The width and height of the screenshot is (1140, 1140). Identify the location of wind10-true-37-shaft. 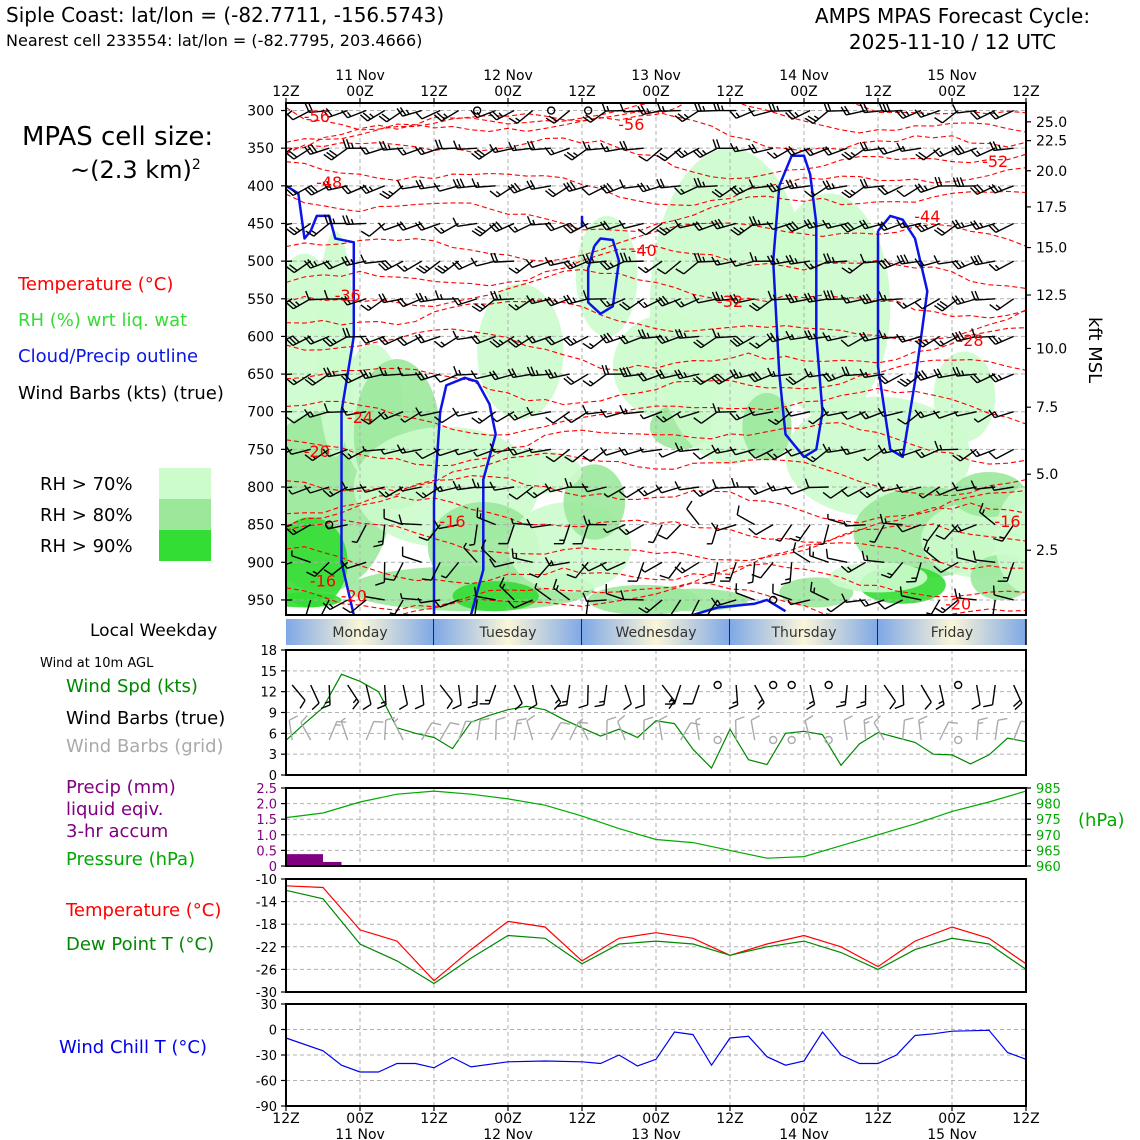
(518, 694).